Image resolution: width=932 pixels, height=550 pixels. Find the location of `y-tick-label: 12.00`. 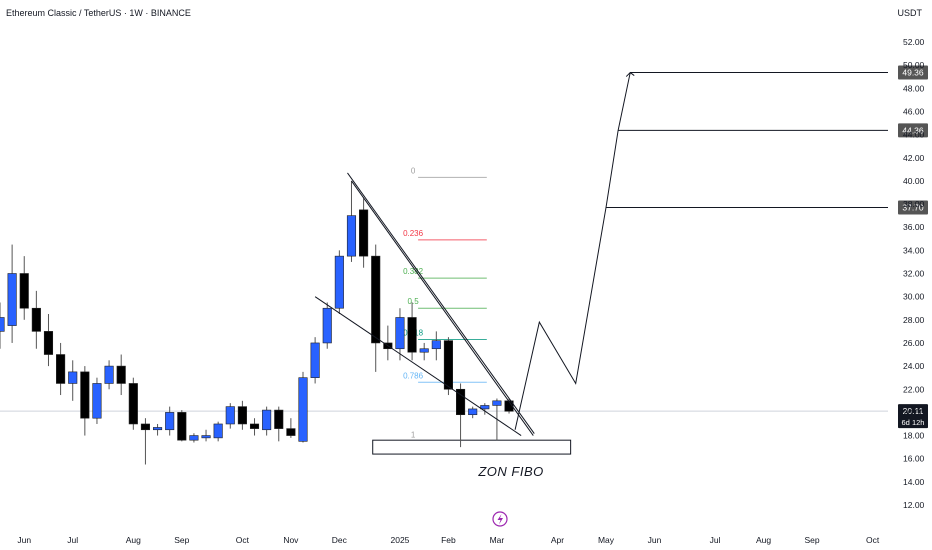

y-tick-label: 12.00 is located at coordinates (914, 505).